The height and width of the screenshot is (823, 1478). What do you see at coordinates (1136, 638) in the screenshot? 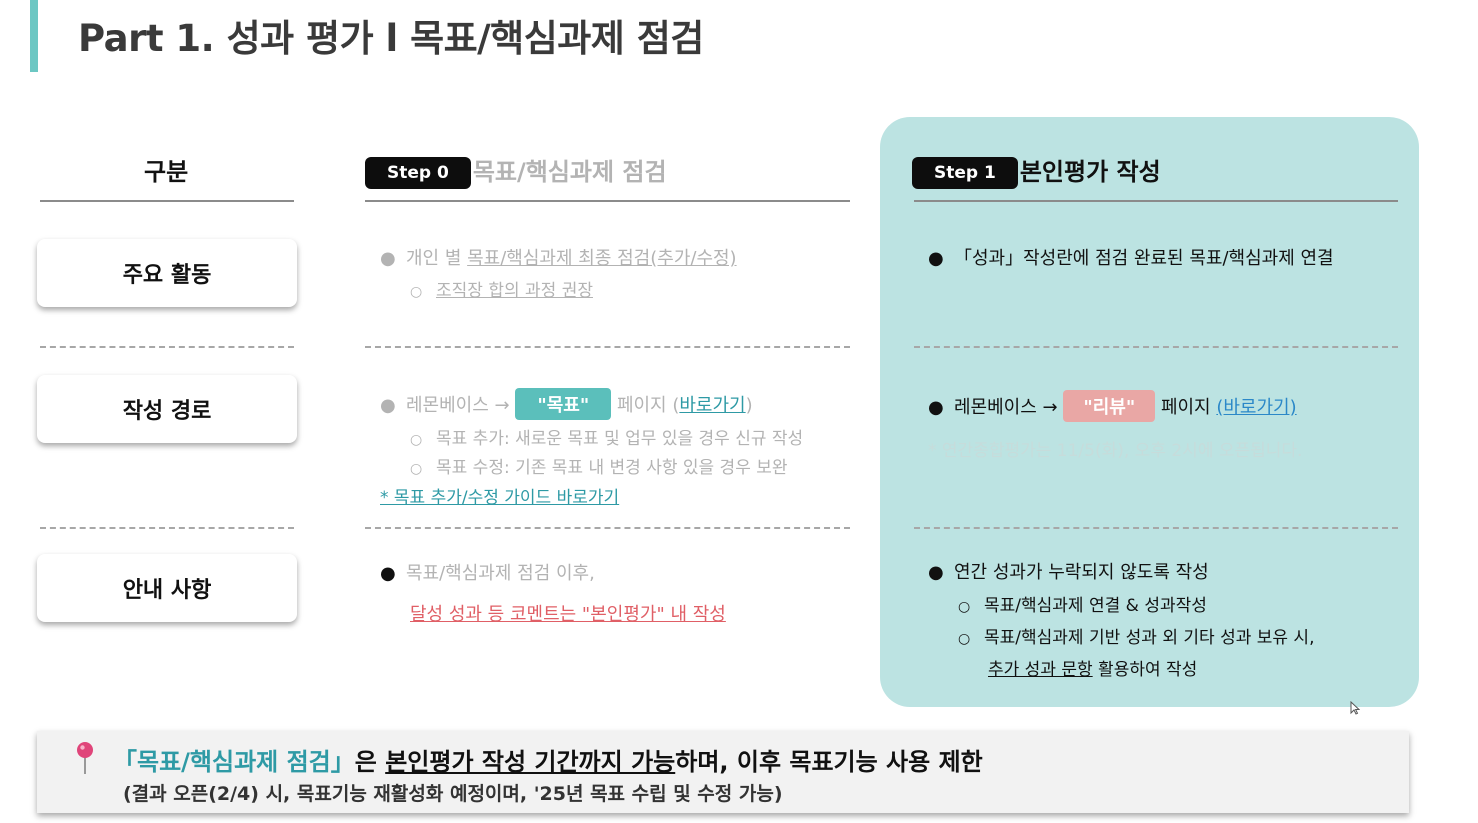
I see `step1-notice-subitem-extra: ○ 목표/핵심과제 기반 성과 외 기타 성과 보유 시,` at bounding box center [1136, 638].